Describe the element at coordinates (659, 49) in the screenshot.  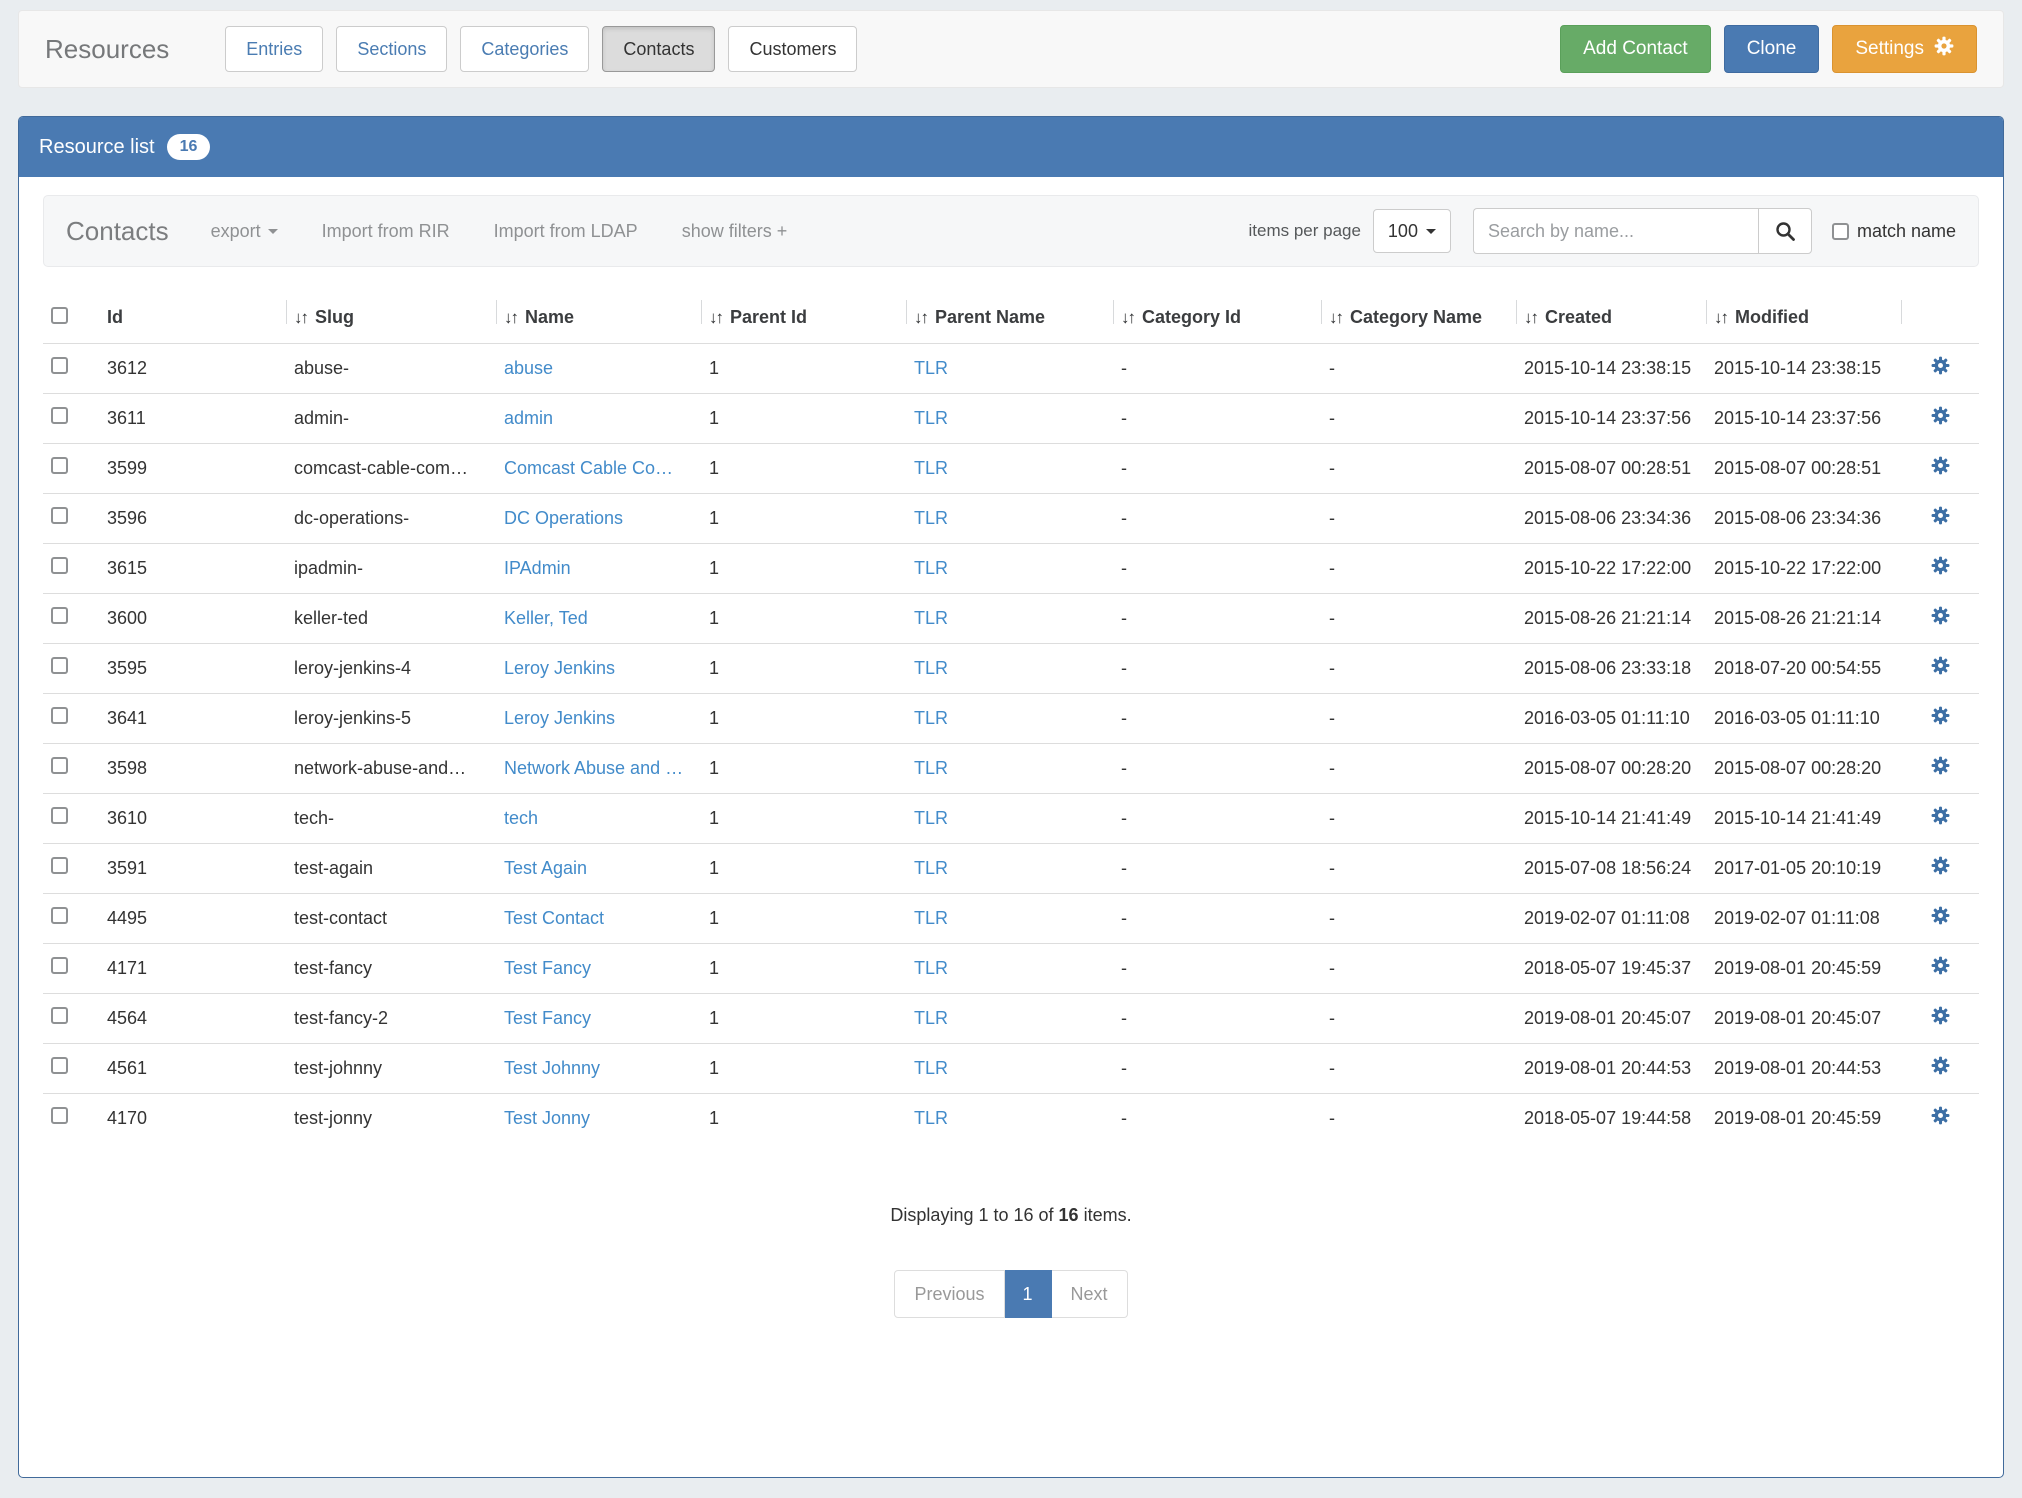
I see `tab-contacts: Contacts` at that location.